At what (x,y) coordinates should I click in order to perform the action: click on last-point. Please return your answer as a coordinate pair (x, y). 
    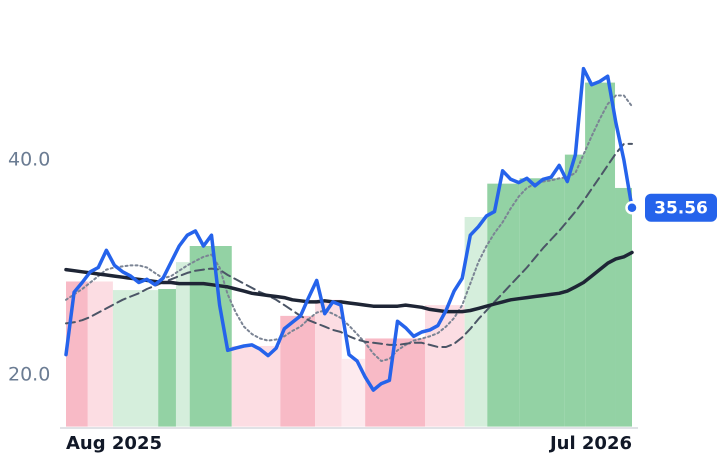
    Looking at the image, I should click on (632, 207).